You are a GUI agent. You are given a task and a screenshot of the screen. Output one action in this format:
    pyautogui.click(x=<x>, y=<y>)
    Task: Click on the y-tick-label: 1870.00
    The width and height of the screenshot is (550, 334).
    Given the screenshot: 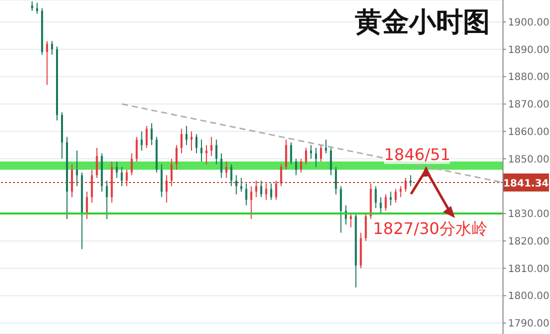 What is the action you would take?
    pyautogui.click(x=529, y=105)
    